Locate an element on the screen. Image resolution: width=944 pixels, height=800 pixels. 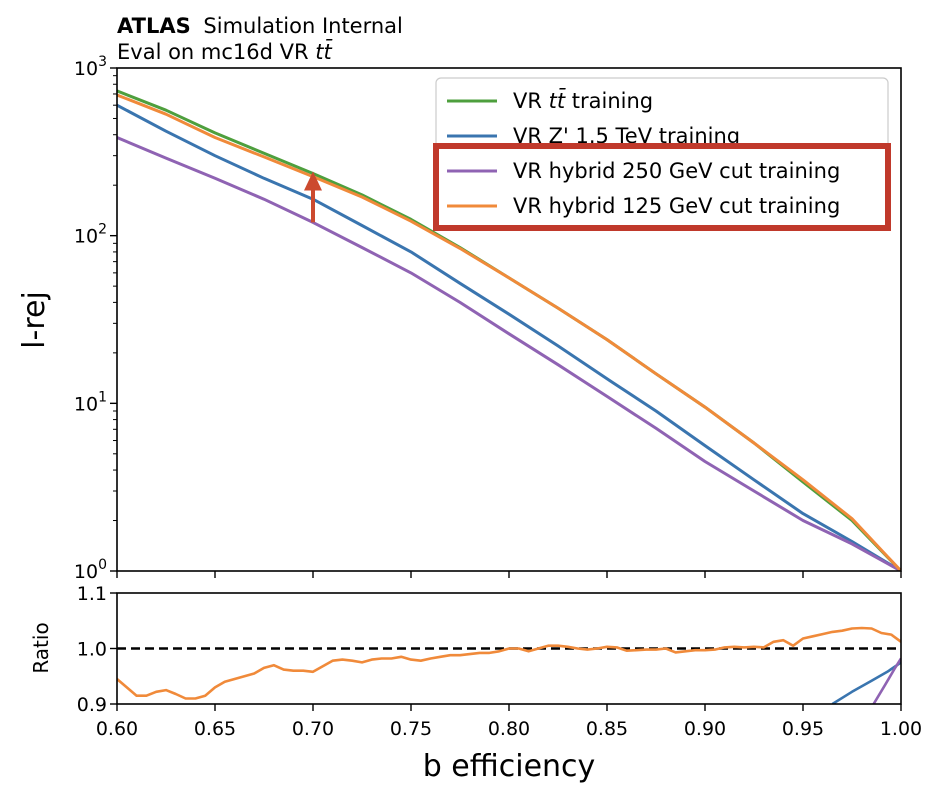
ratio-y-ticks: 0.9 1.0 1.1 is located at coordinates (97, 649).